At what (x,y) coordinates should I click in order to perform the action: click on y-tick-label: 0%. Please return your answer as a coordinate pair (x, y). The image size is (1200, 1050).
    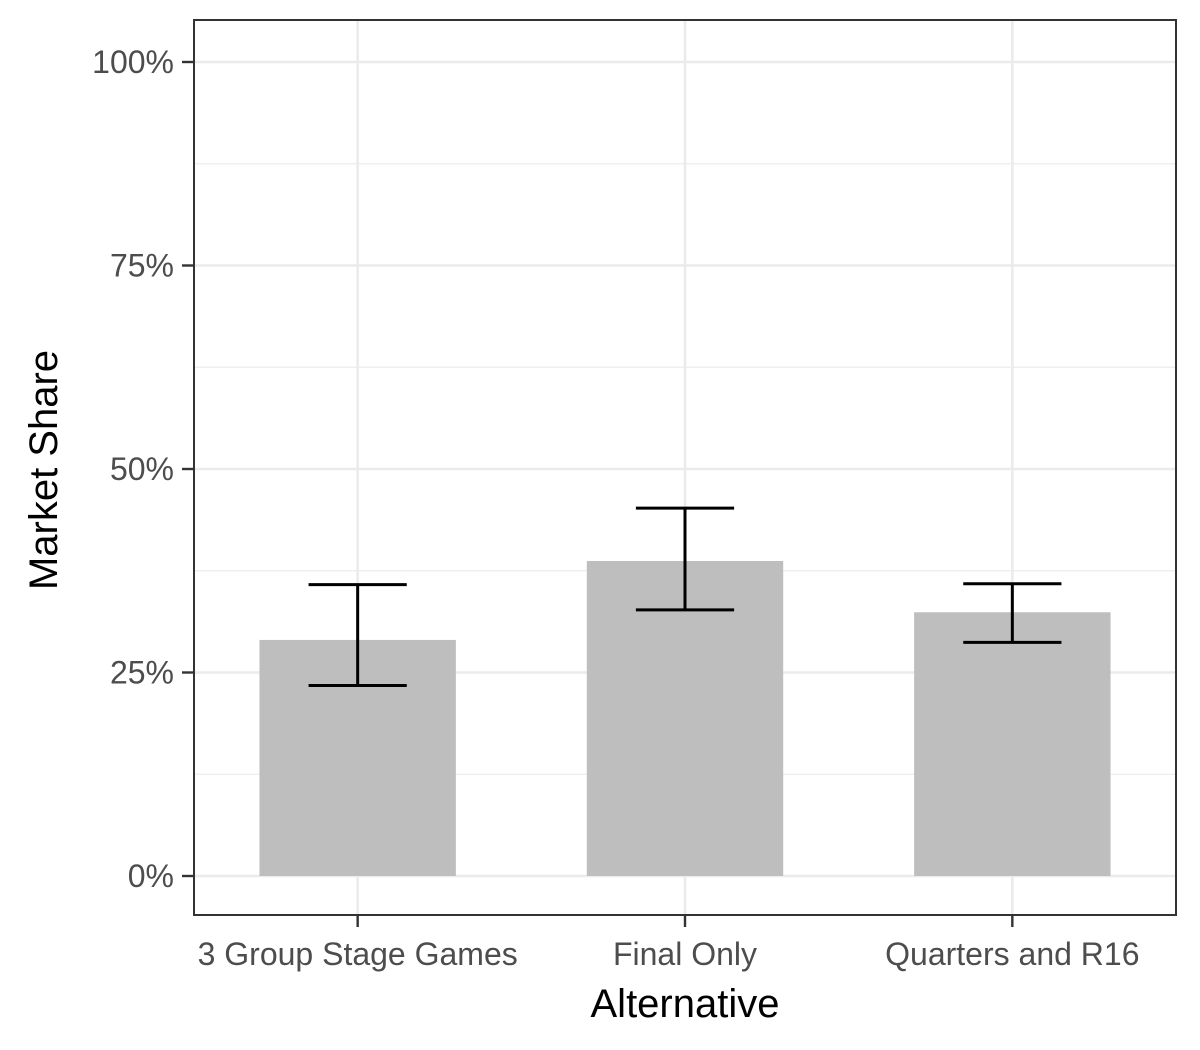
    Looking at the image, I should click on (151, 876).